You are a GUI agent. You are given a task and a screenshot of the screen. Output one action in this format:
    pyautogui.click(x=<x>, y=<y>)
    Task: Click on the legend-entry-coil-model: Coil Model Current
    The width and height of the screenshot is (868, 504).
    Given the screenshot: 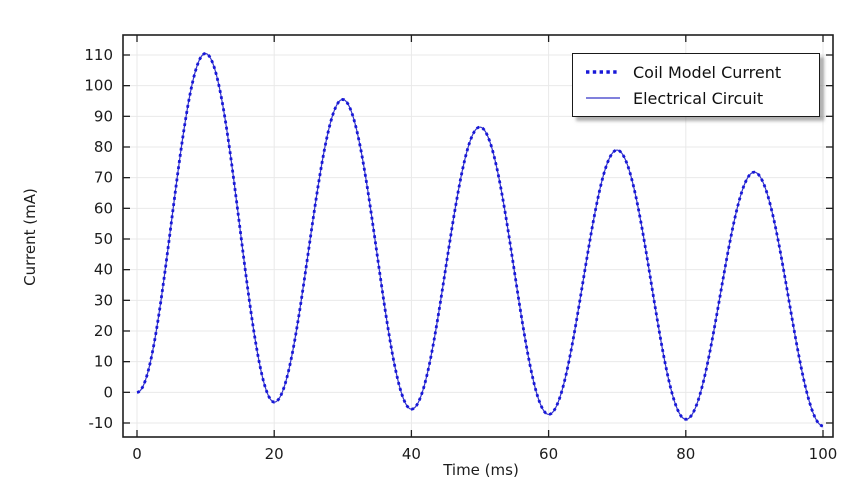 What is the action you would take?
    pyautogui.click(x=697, y=72)
    